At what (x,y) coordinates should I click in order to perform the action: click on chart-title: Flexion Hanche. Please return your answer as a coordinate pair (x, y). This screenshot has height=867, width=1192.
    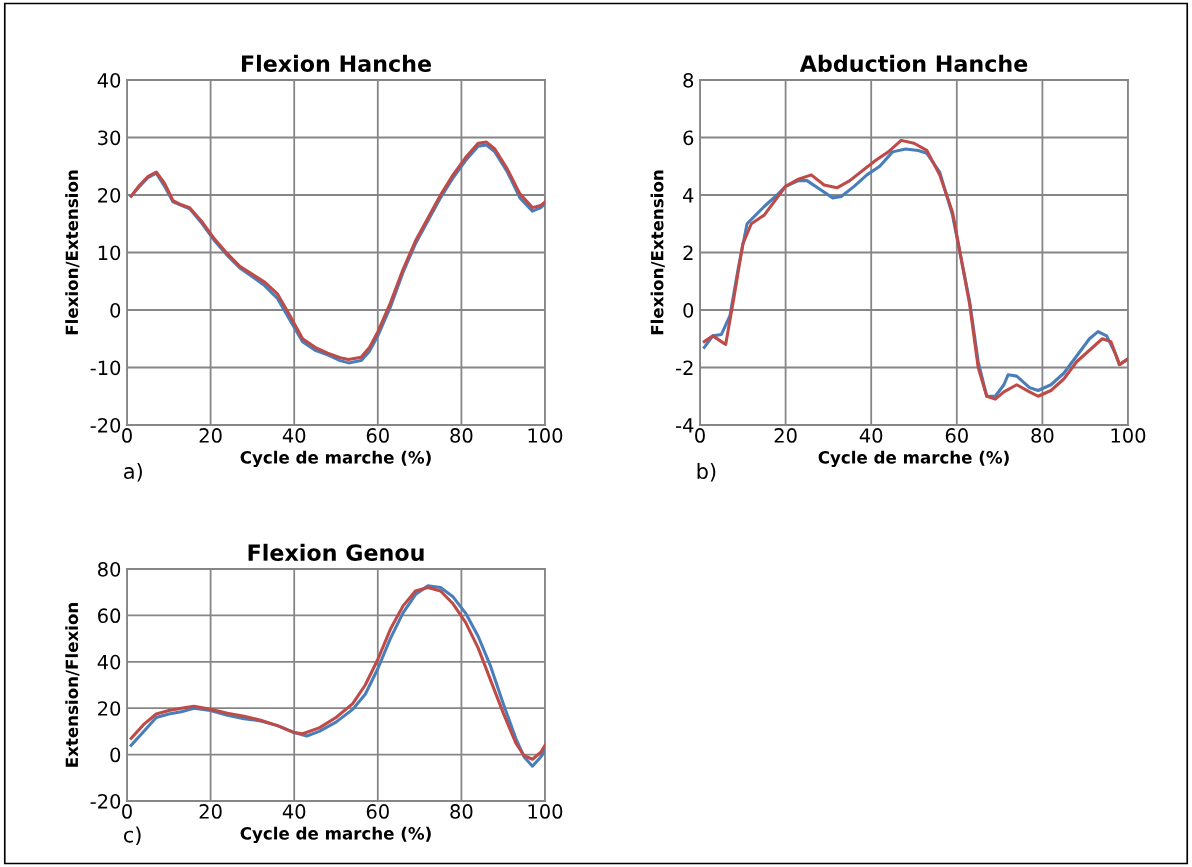
    Looking at the image, I should click on (336, 63).